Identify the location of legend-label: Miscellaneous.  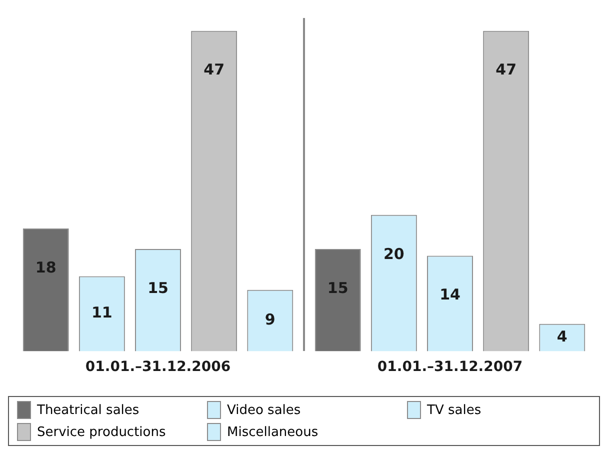
(272, 432).